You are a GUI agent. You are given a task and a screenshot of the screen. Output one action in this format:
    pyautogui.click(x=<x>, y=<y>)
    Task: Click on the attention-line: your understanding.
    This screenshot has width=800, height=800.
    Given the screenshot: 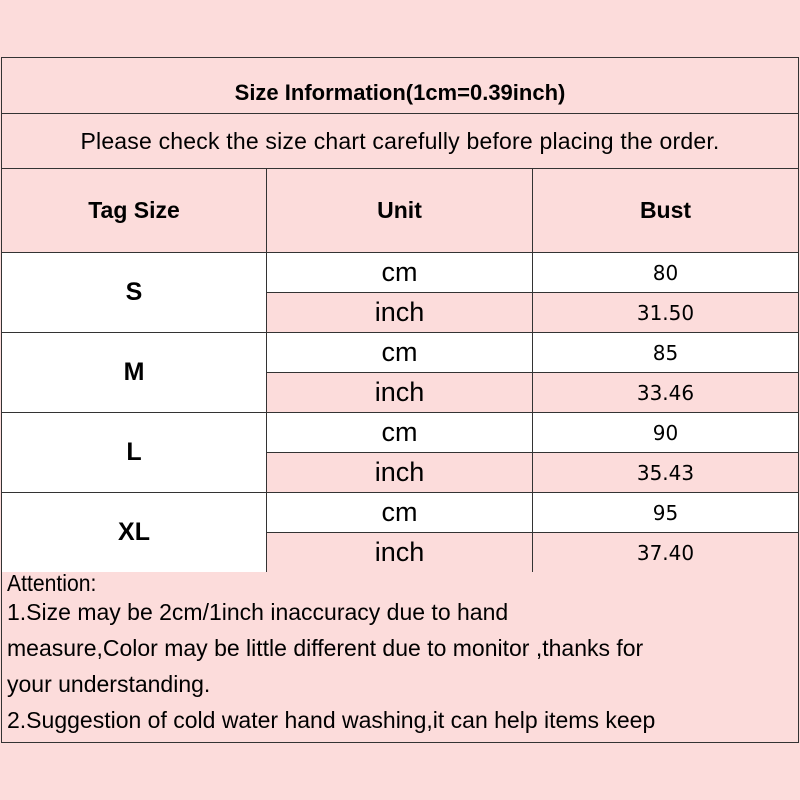 What is the action you would take?
    pyautogui.click(x=109, y=684)
    